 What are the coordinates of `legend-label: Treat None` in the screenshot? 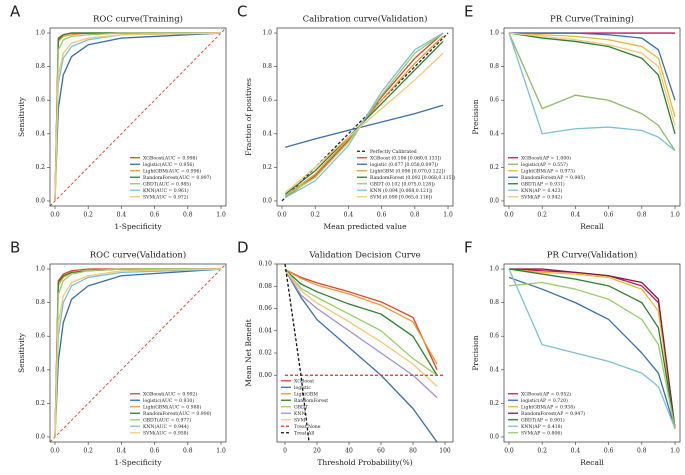 It's located at (307, 427).